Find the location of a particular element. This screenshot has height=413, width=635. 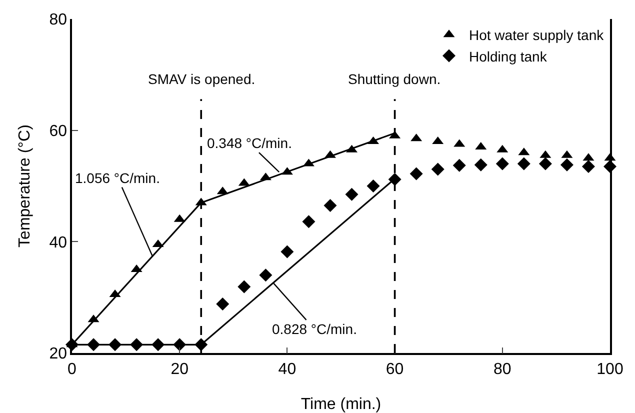

y-axis-title: Temperature (°C) is located at coordinates (25, 186).